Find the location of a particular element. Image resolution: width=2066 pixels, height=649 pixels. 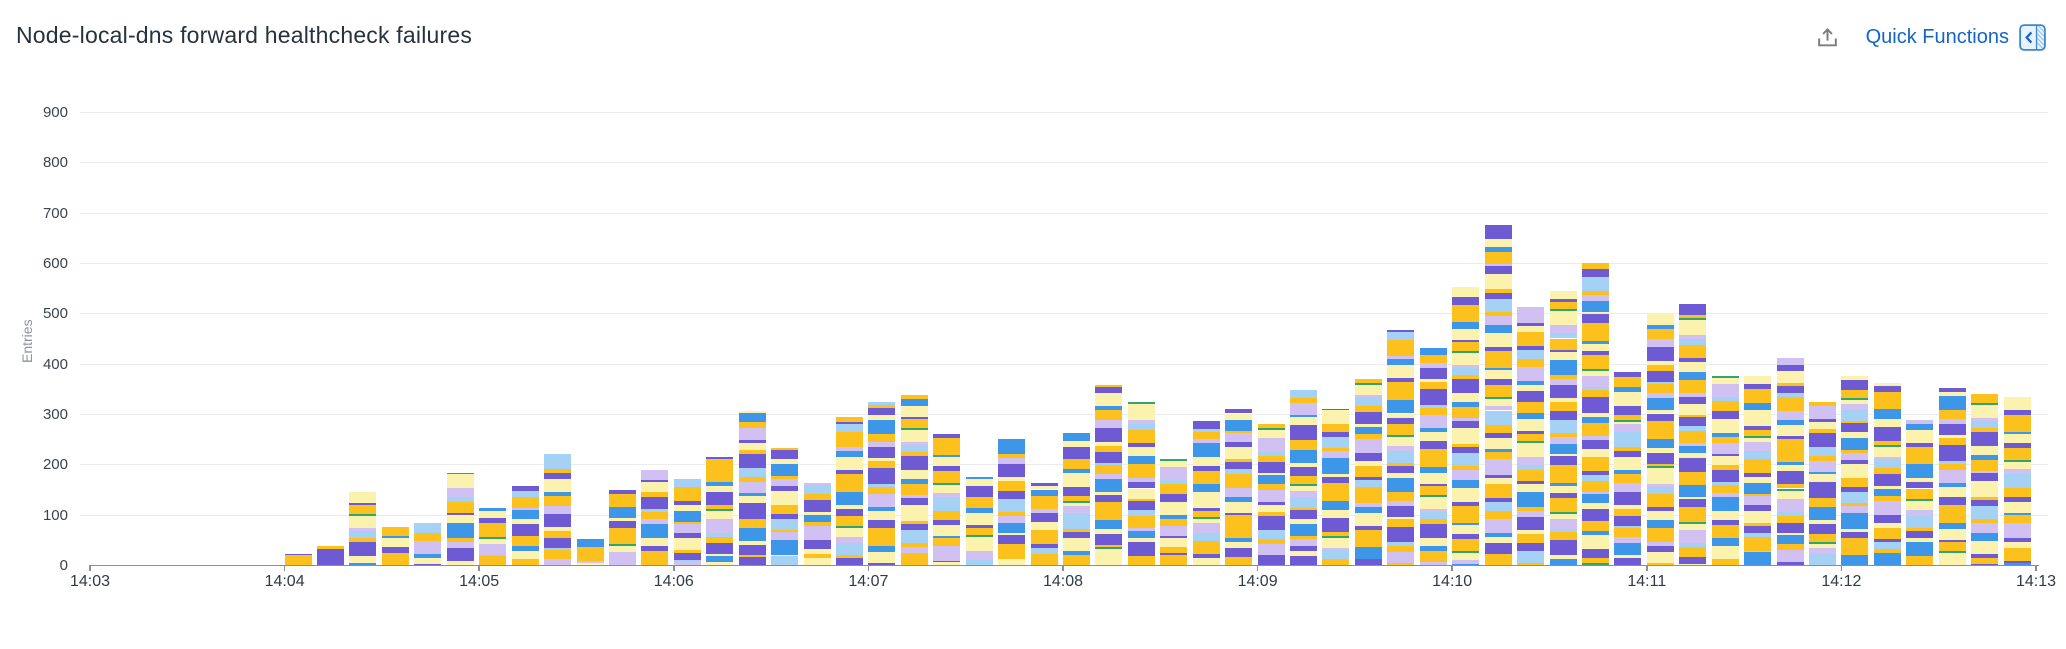

x-axis-tick is located at coordinates (1647, 568).